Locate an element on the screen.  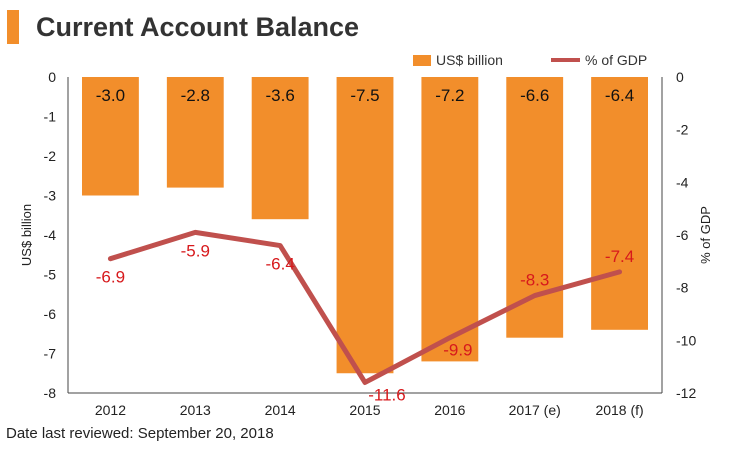
x-category-label: 2013 is located at coordinates (195, 410).